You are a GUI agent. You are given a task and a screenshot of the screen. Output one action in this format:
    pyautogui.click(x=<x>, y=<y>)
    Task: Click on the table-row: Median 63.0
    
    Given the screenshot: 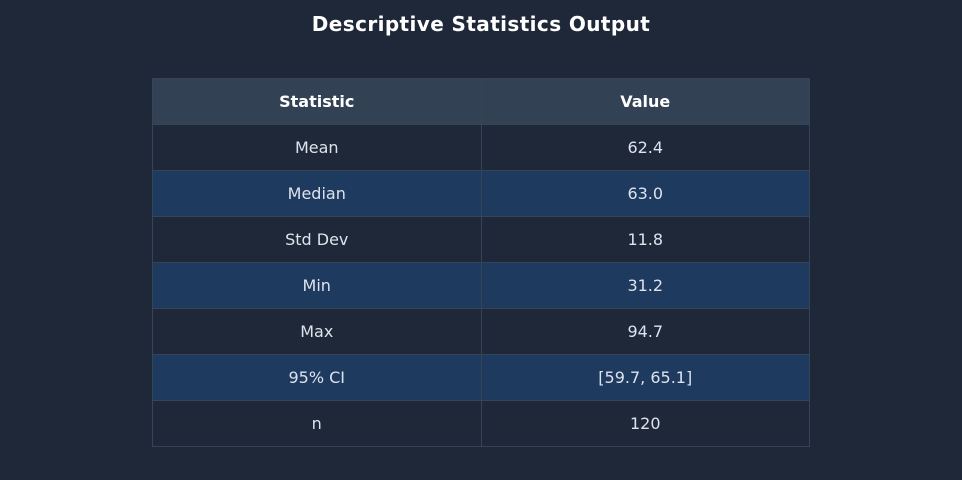 What is the action you would take?
    pyautogui.click(x=481, y=193)
    